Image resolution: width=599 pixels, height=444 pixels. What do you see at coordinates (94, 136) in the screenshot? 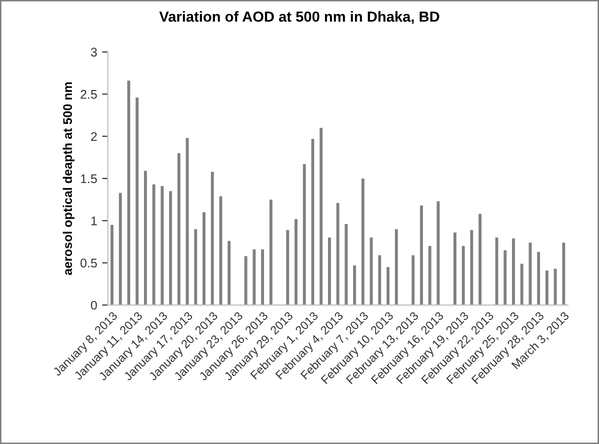
I see `y-tick-label: 2` at bounding box center [94, 136].